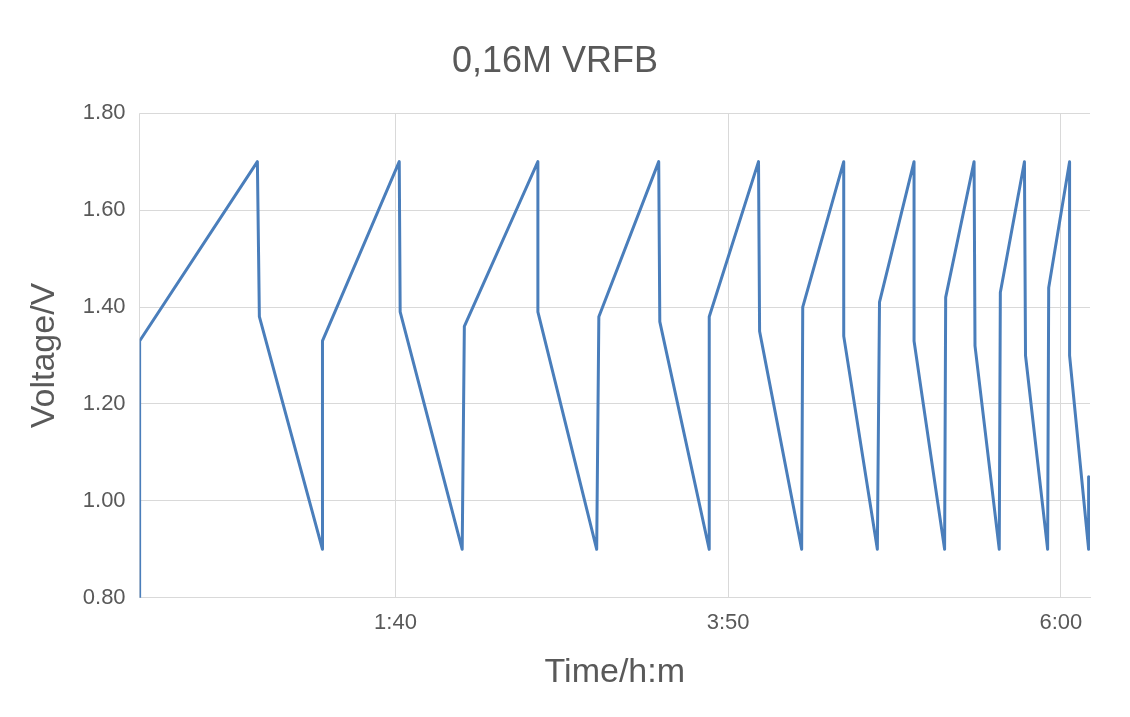  What do you see at coordinates (104, 596) in the screenshot?
I see `y-tick-label: 0.80` at bounding box center [104, 596].